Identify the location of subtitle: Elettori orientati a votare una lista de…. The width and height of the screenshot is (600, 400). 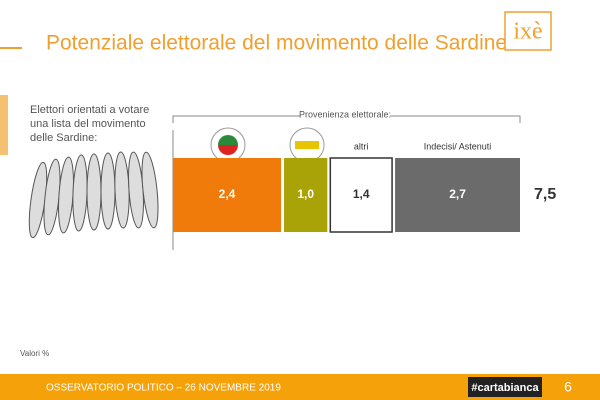
(90, 123).